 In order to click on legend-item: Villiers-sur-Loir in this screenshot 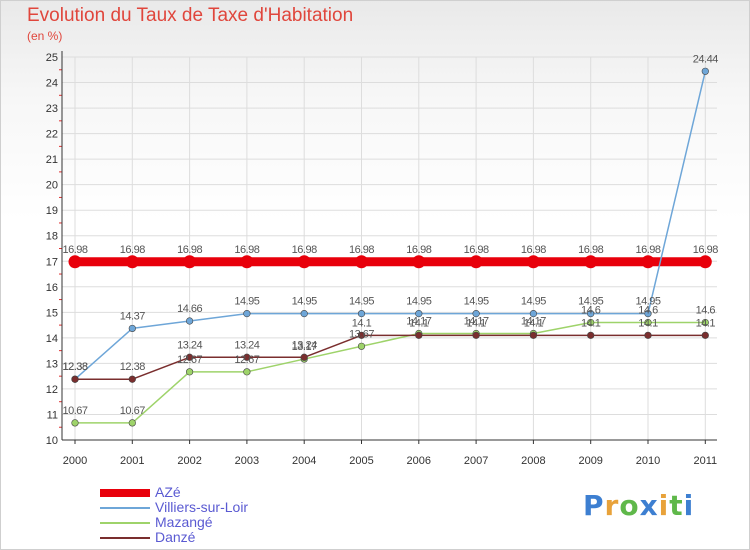, I will do `click(174, 507)`.